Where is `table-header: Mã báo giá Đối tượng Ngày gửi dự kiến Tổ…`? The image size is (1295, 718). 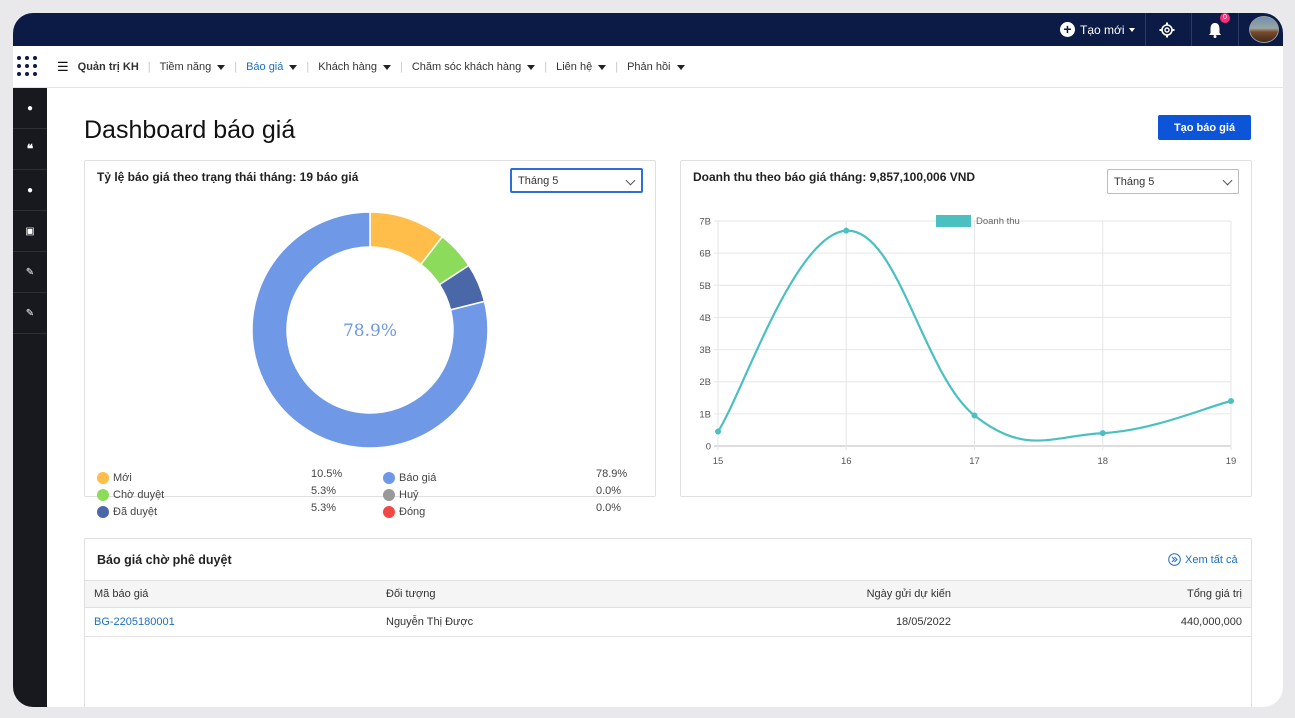
table-header: Mã báo giá Đối tượng Ngày gửi dự kiến Tổ… is located at coordinates (668, 594).